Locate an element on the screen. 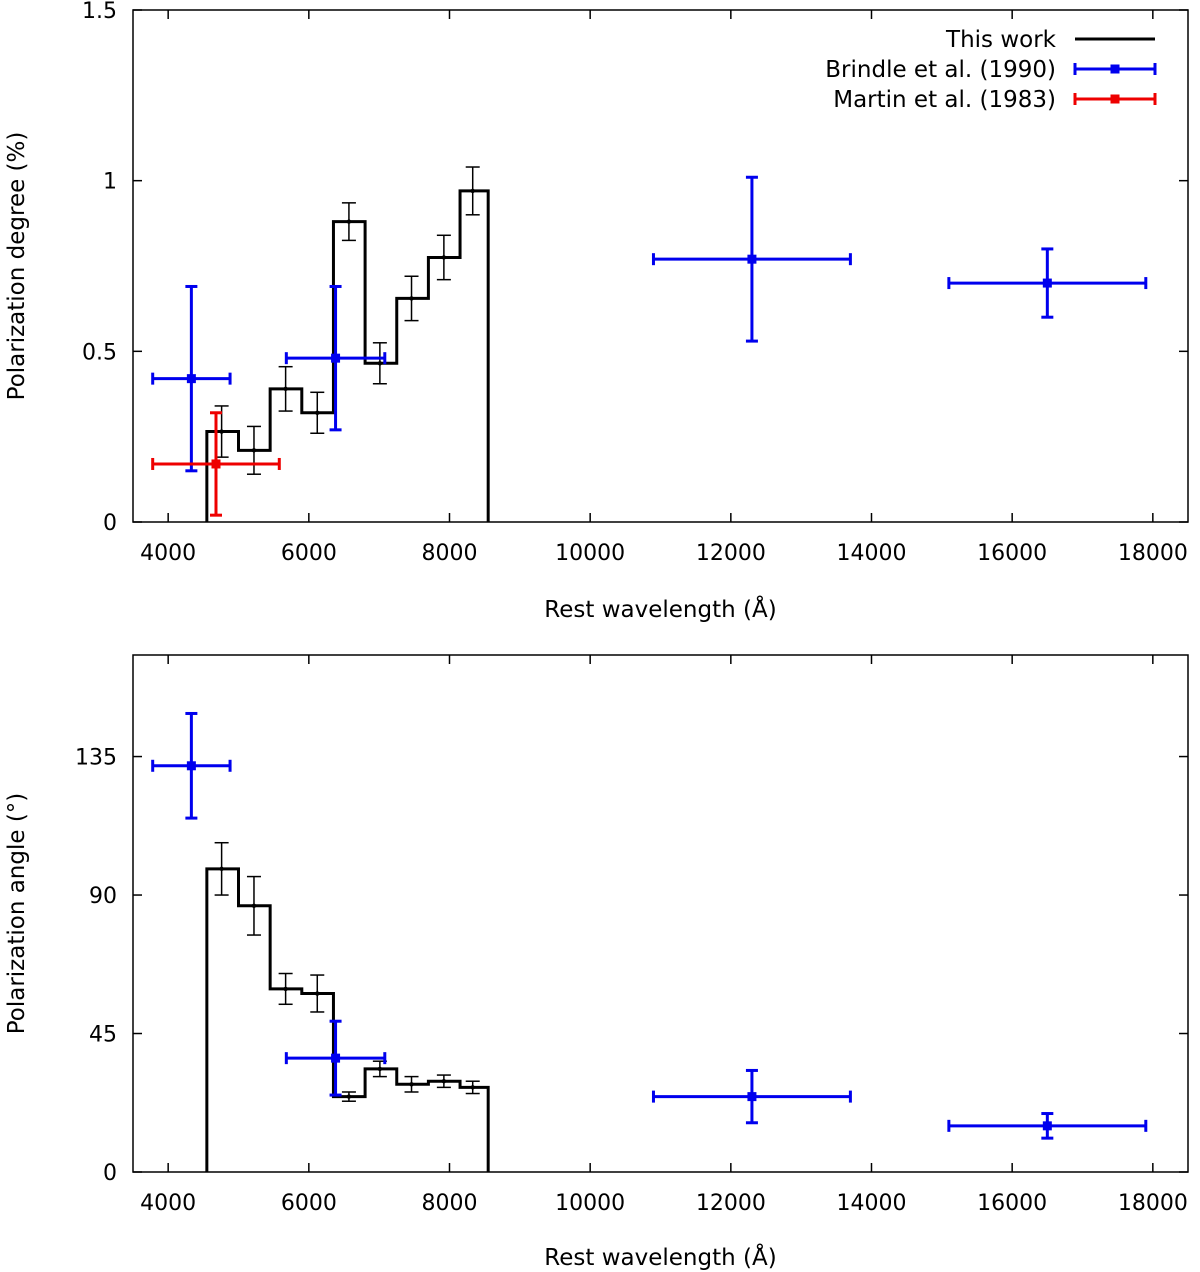  y-tick-label: 1 is located at coordinates (110, 182).